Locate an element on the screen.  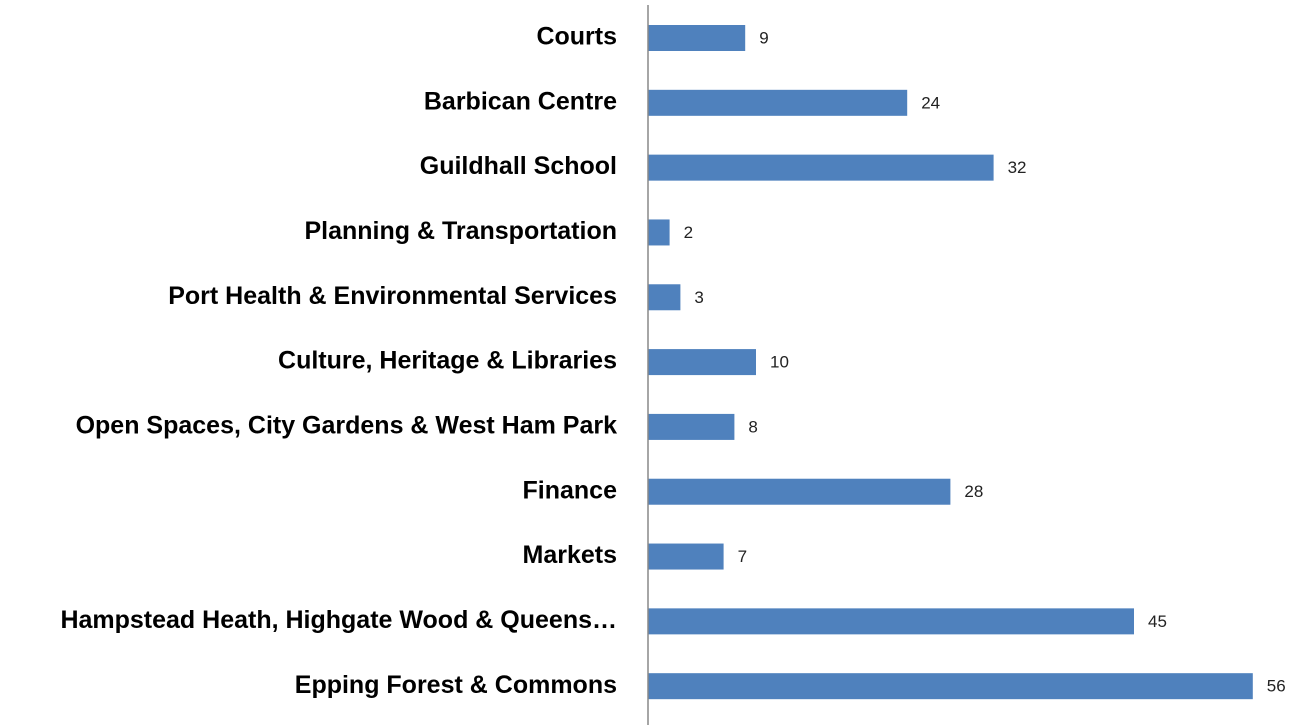
category-label: Culture, Heritage & Libraries is located at coordinates (447, 361).